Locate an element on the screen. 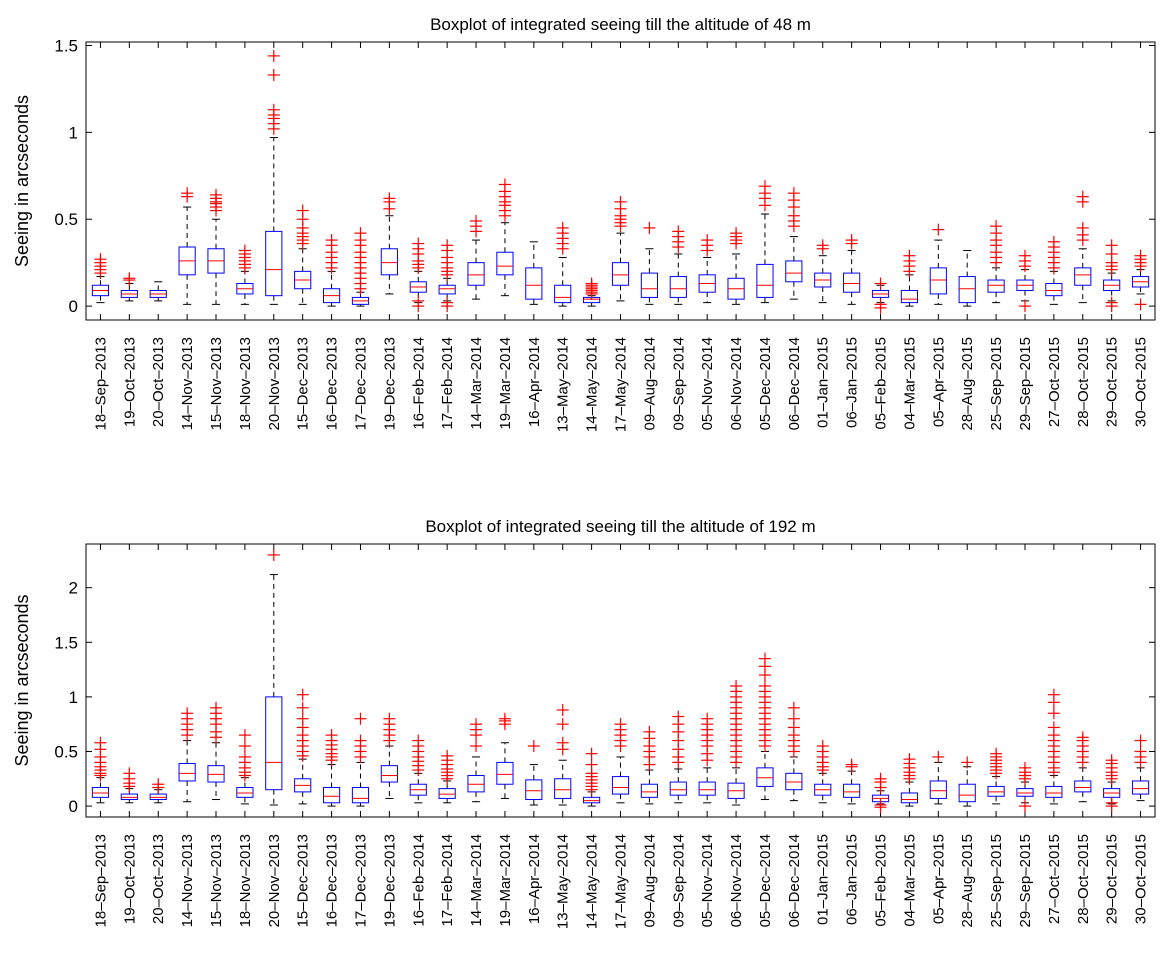 This screenshot has width=1163, height=977. x-tick-label: 14–May–2014 is located at coordinates (592, 384).